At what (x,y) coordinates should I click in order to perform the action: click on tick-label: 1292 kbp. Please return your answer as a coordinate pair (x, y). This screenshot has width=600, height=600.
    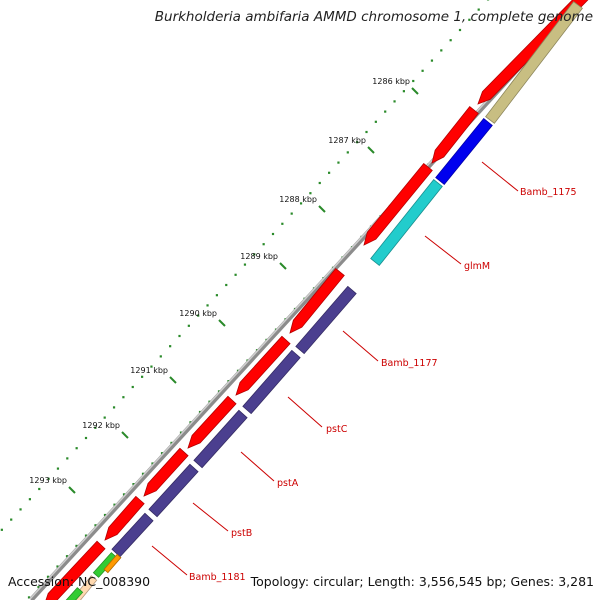
    Looking at the image, I should click on (101, 425).